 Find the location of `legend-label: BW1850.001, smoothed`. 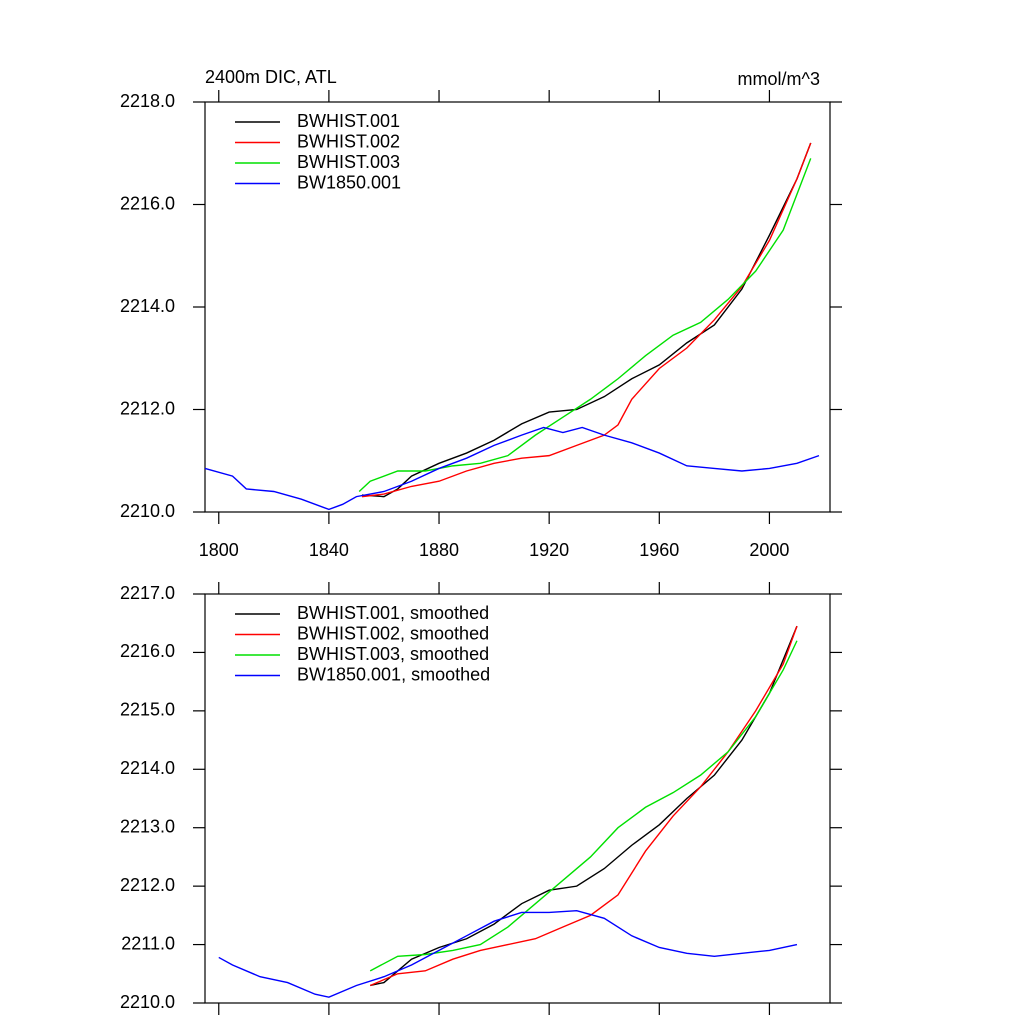

legend-label: BW1850.001, smoothed is located at coordinates (393, 674).